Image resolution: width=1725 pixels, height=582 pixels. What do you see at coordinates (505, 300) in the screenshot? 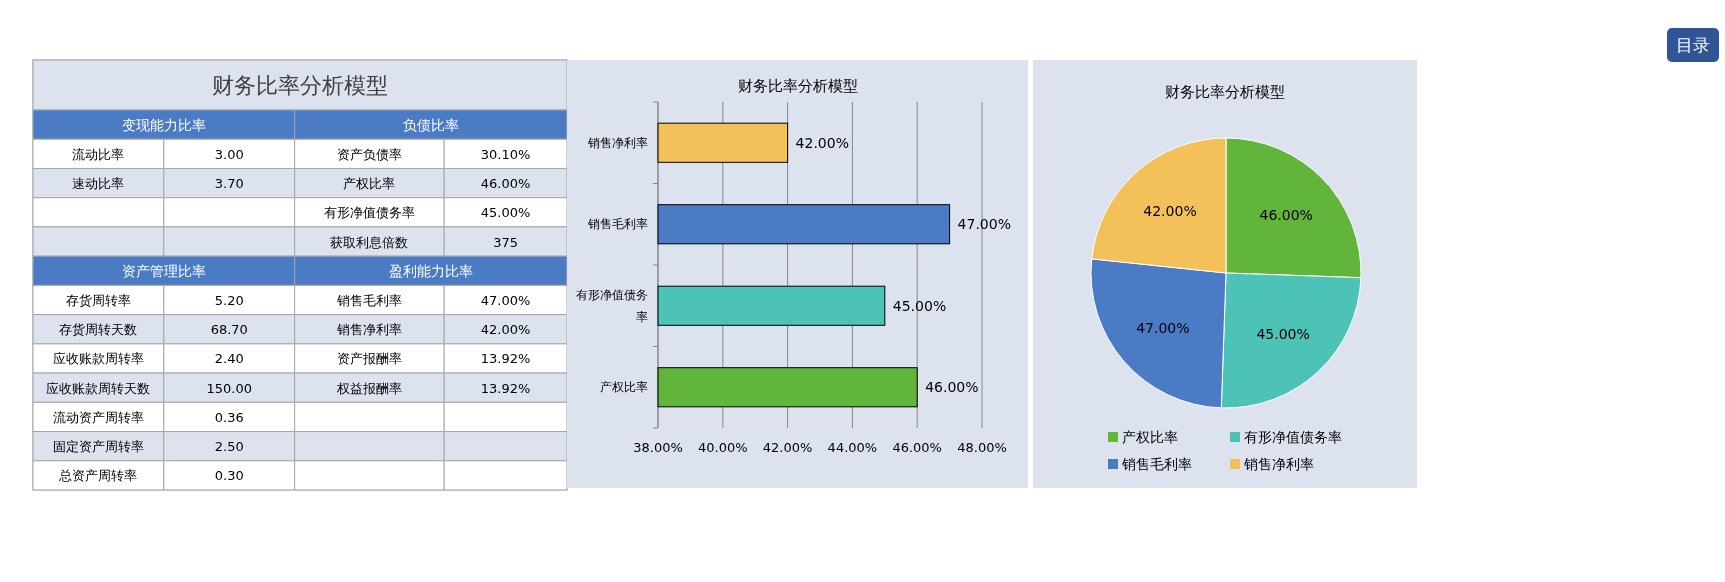
I see `text: 47.00%` at bounding box center [505, 300].